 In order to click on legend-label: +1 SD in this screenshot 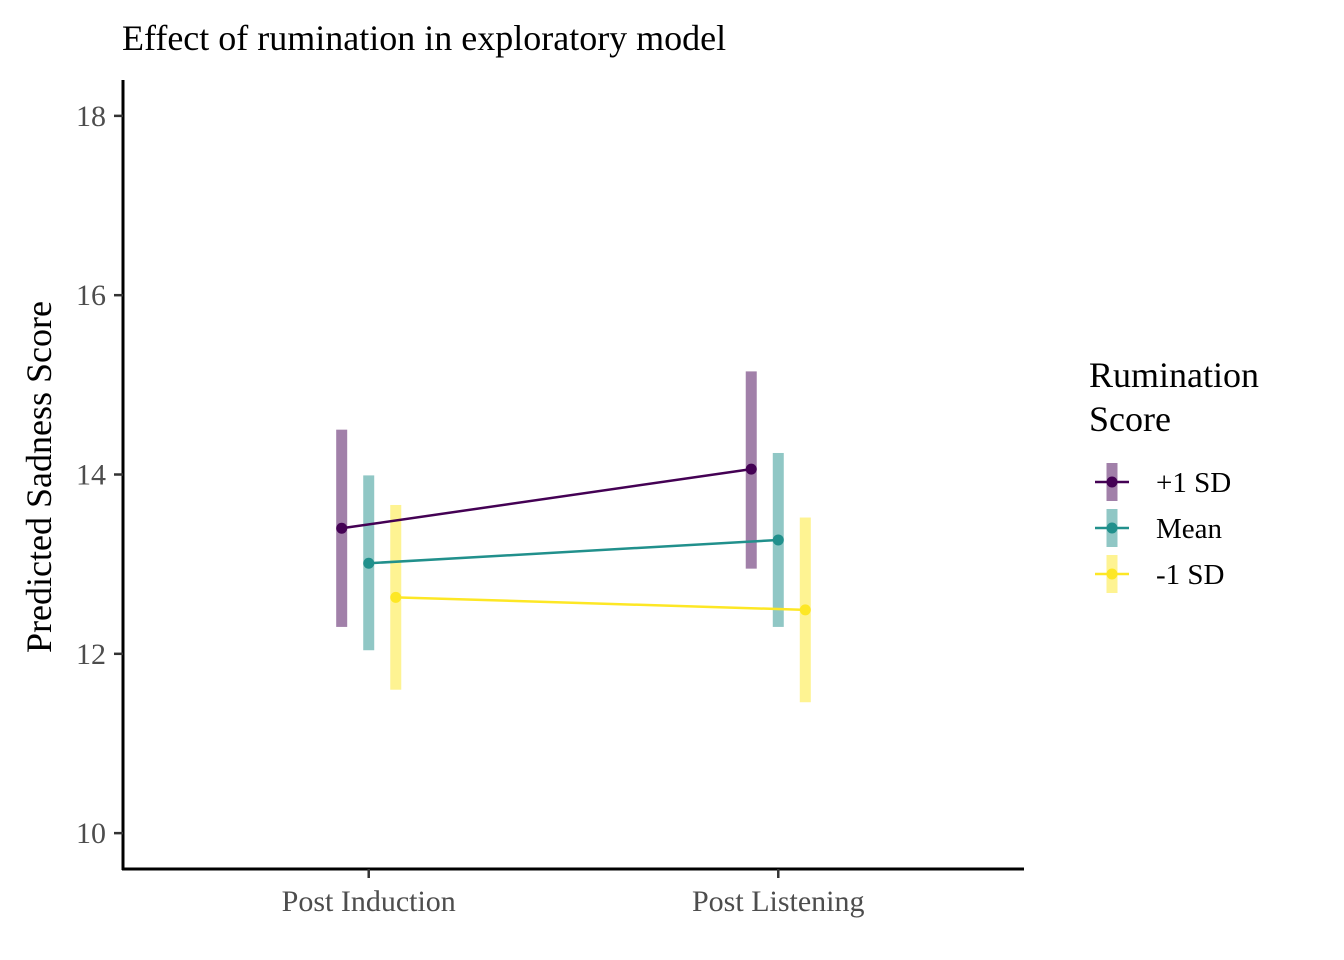, I will do `click(1193, 483)`.